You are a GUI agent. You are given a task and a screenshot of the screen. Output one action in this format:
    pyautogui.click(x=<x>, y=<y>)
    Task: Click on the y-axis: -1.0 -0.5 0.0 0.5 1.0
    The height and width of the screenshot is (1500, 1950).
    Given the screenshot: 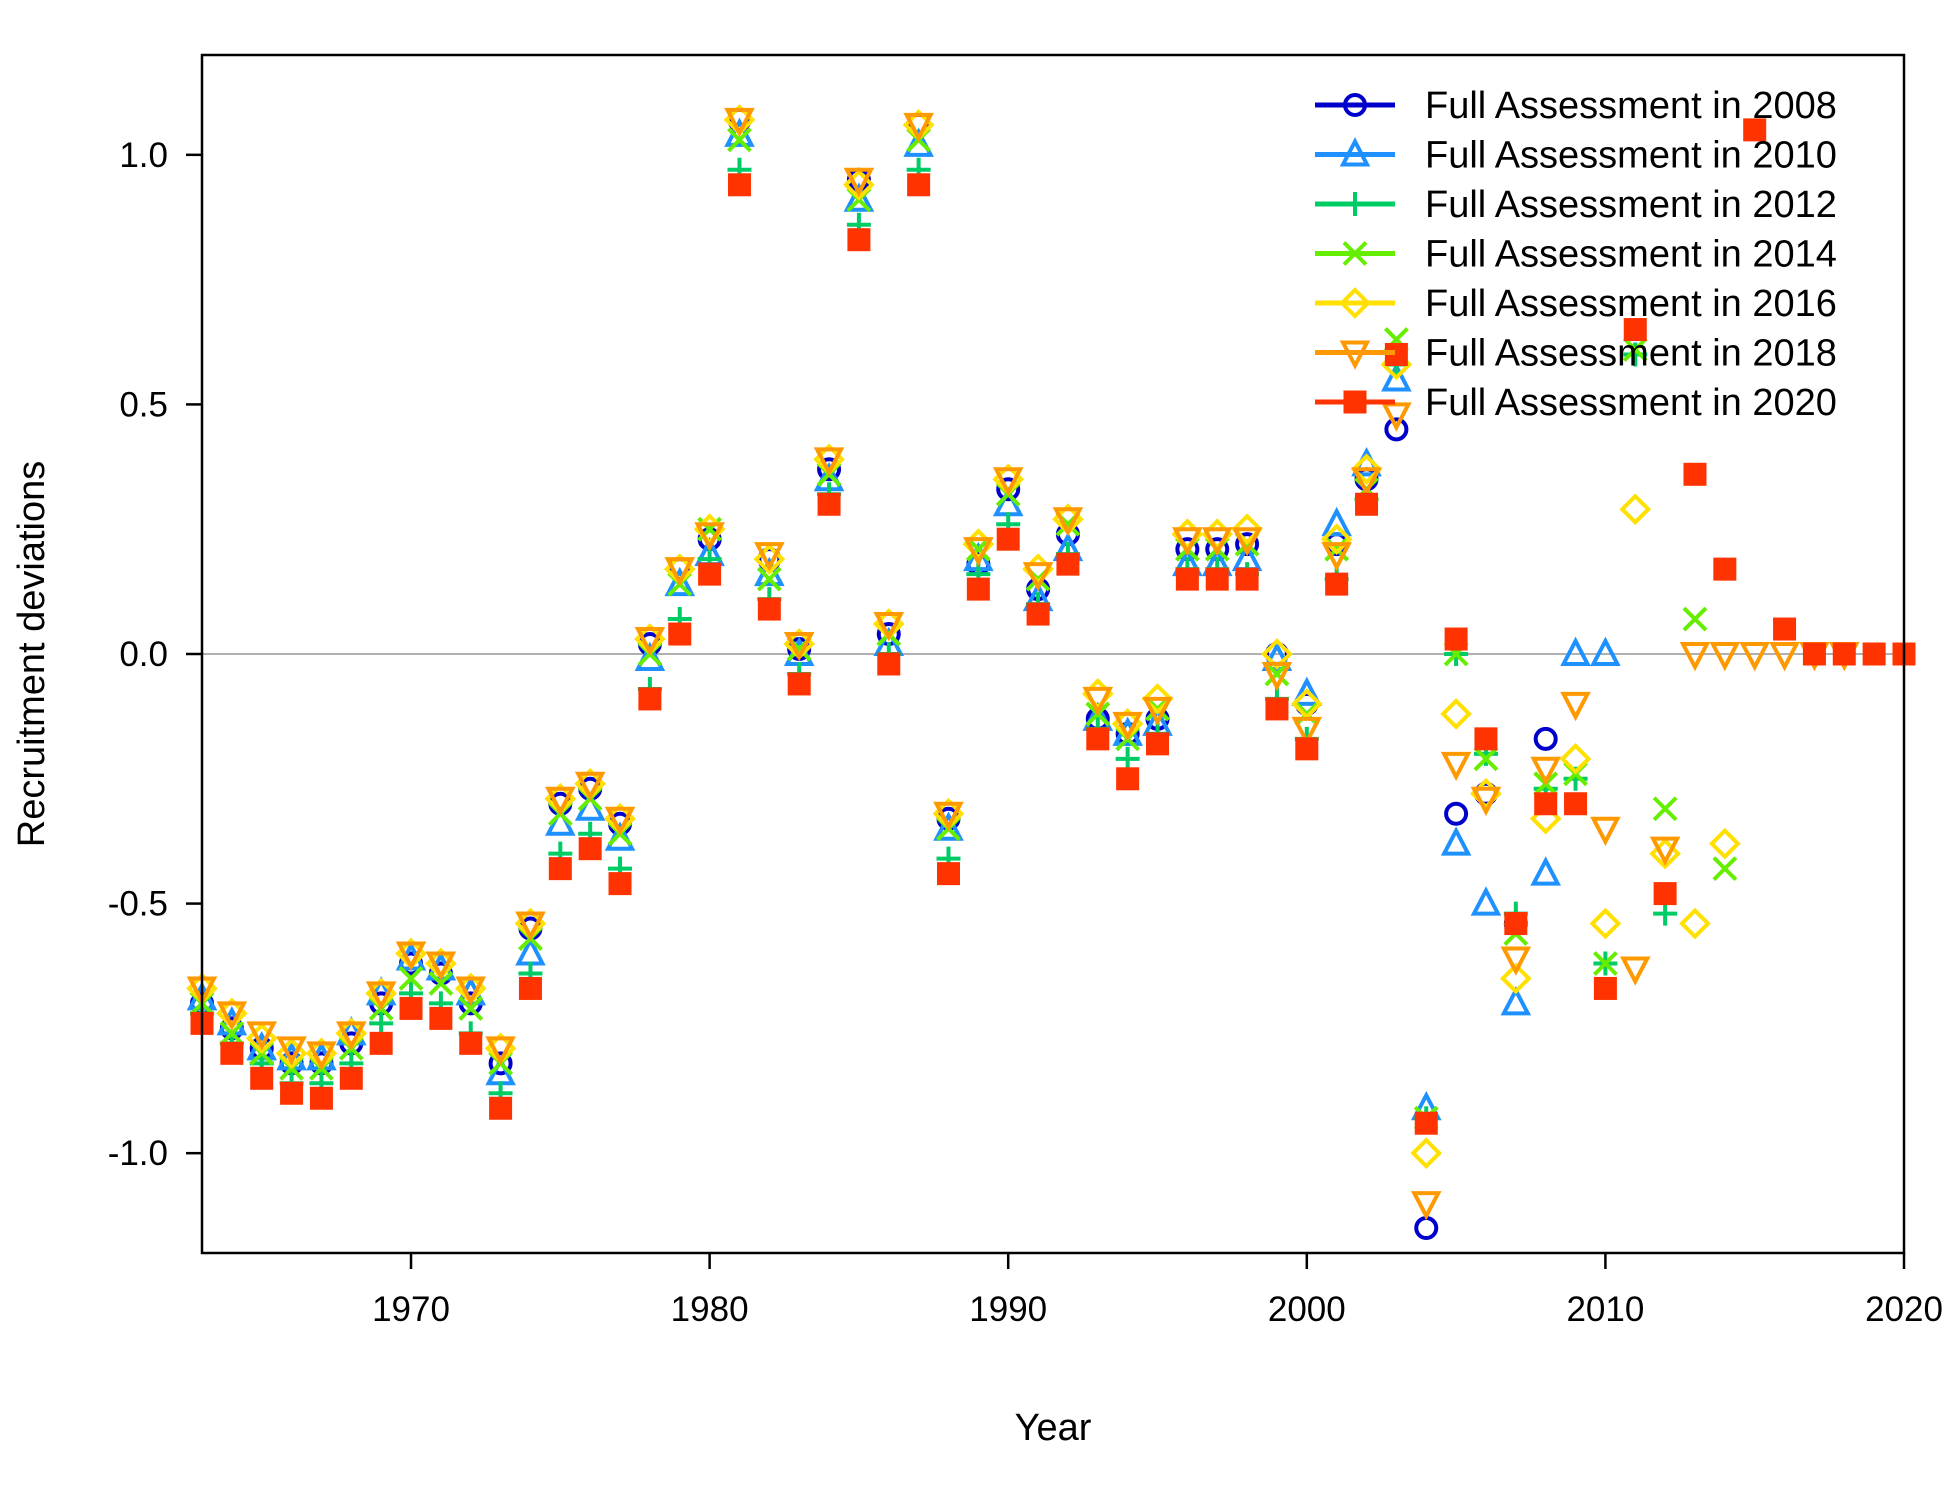 What is the action you would take?
    pyautogui.click(x=155, y=654)
    